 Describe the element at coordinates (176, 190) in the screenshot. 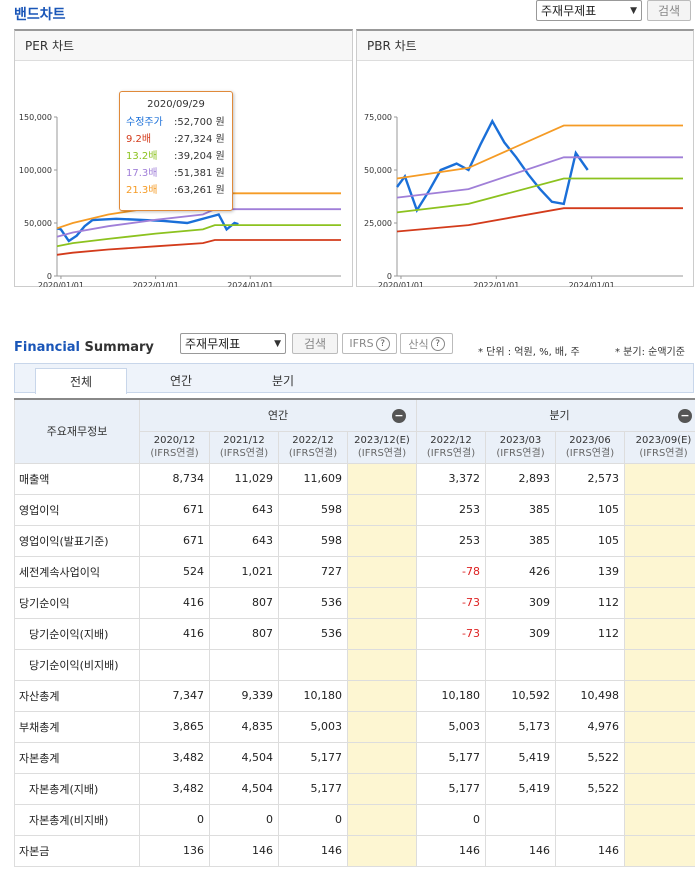

I see `tooltip-row: 21.3배:63,261 원` at that location.